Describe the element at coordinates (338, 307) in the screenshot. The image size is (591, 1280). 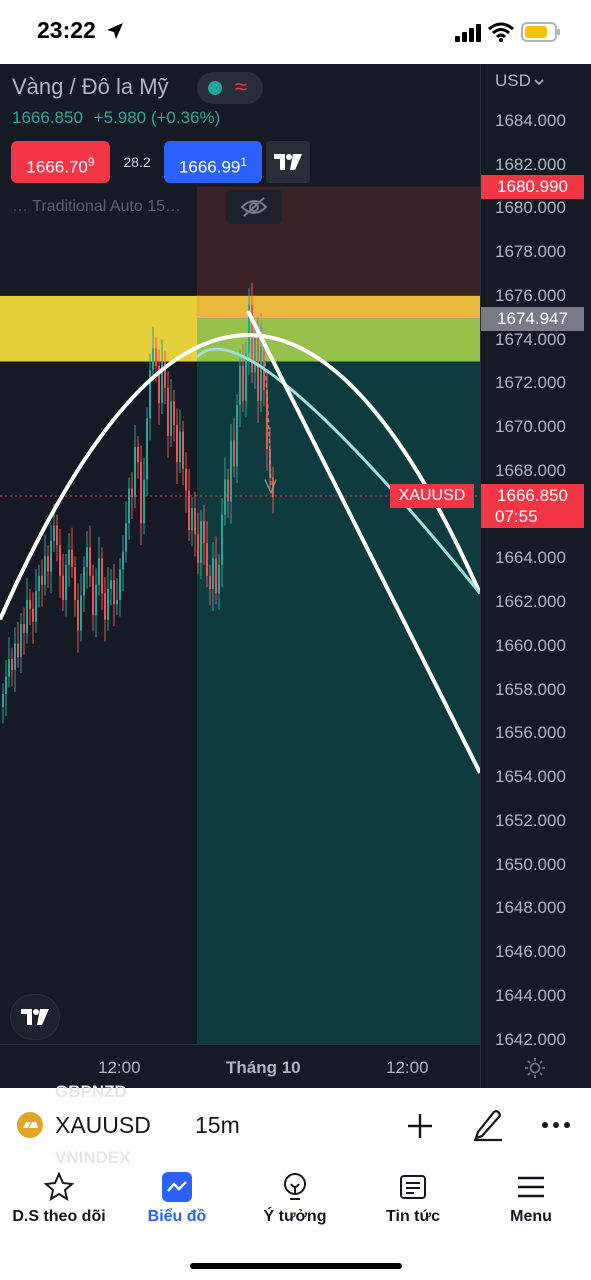
I see `orange-overlap-band` at that location.